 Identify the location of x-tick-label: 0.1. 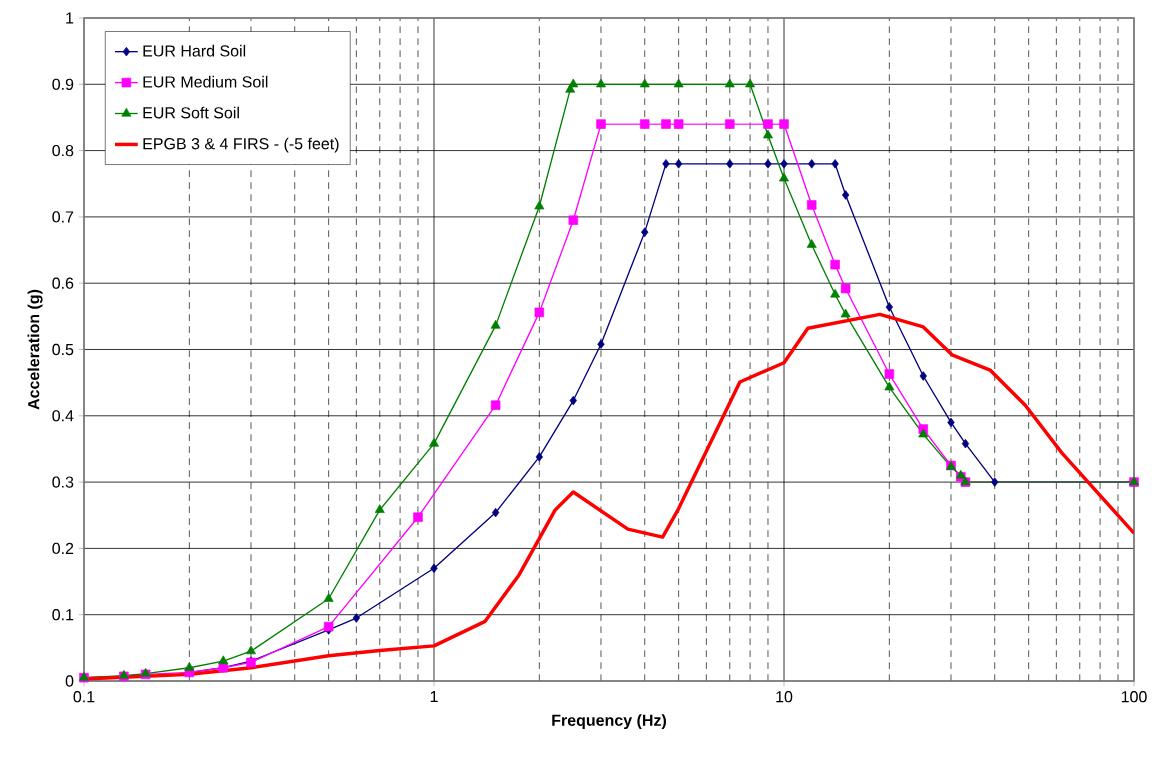
(84, 697).